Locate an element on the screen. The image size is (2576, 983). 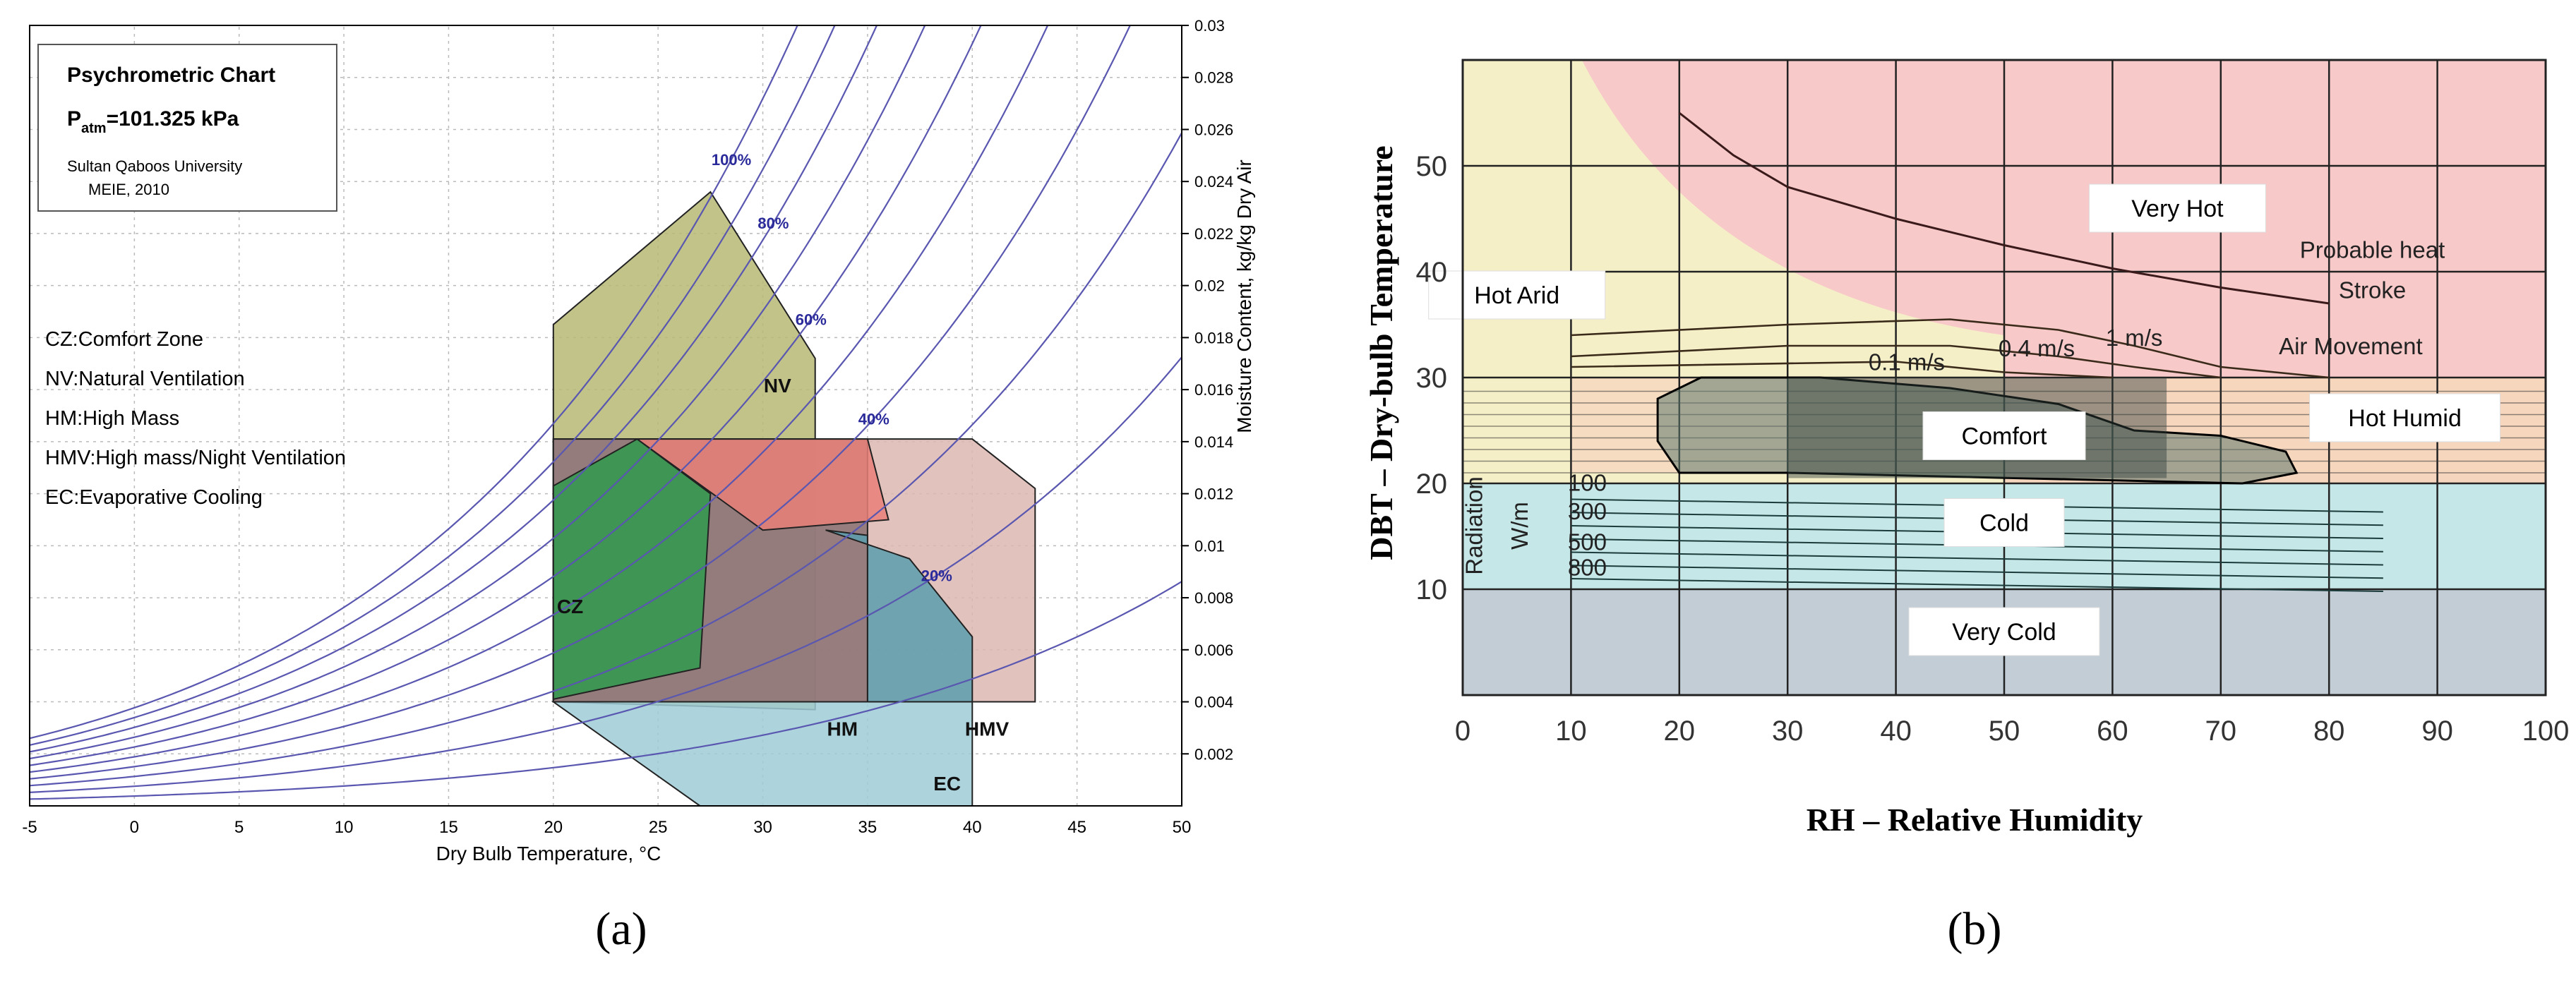
y-tick-label-b: 50 is located at coordinates (1432, 166).